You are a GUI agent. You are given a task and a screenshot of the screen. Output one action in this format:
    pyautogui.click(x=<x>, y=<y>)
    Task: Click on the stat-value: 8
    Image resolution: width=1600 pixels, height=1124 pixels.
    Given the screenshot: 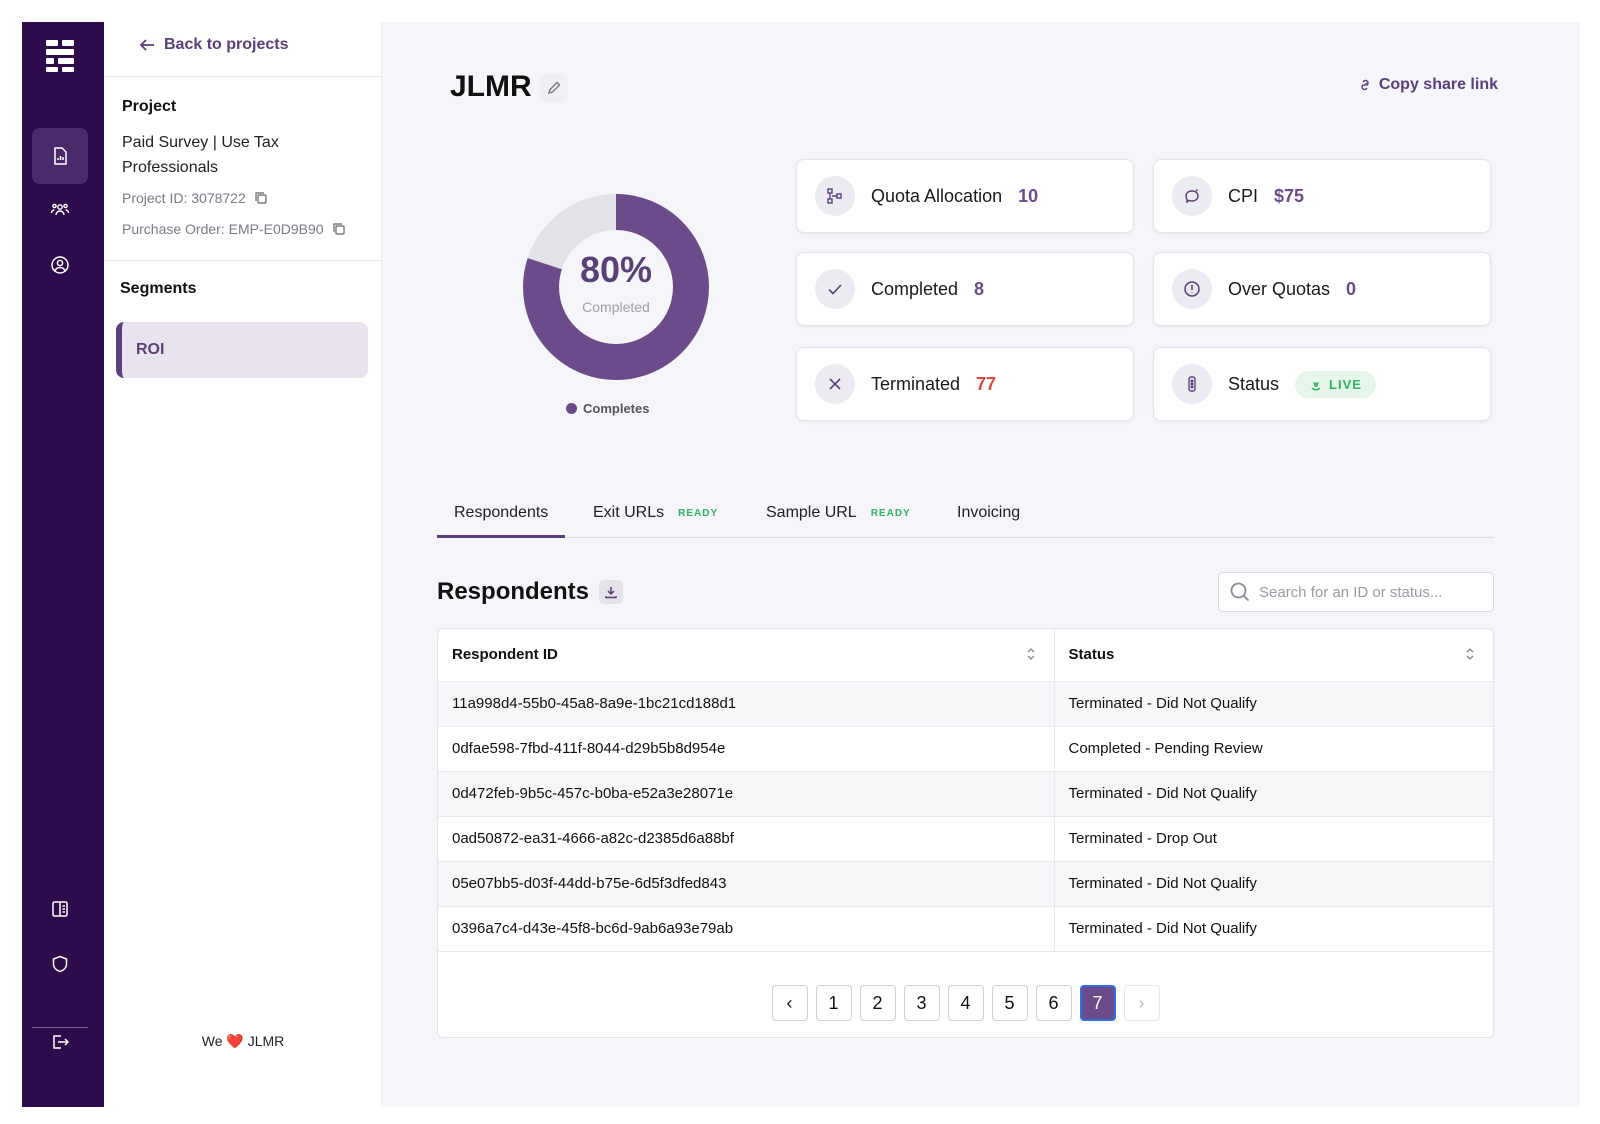 What is the action you would take?
    pyautogui.click(x=979, y=288)
    